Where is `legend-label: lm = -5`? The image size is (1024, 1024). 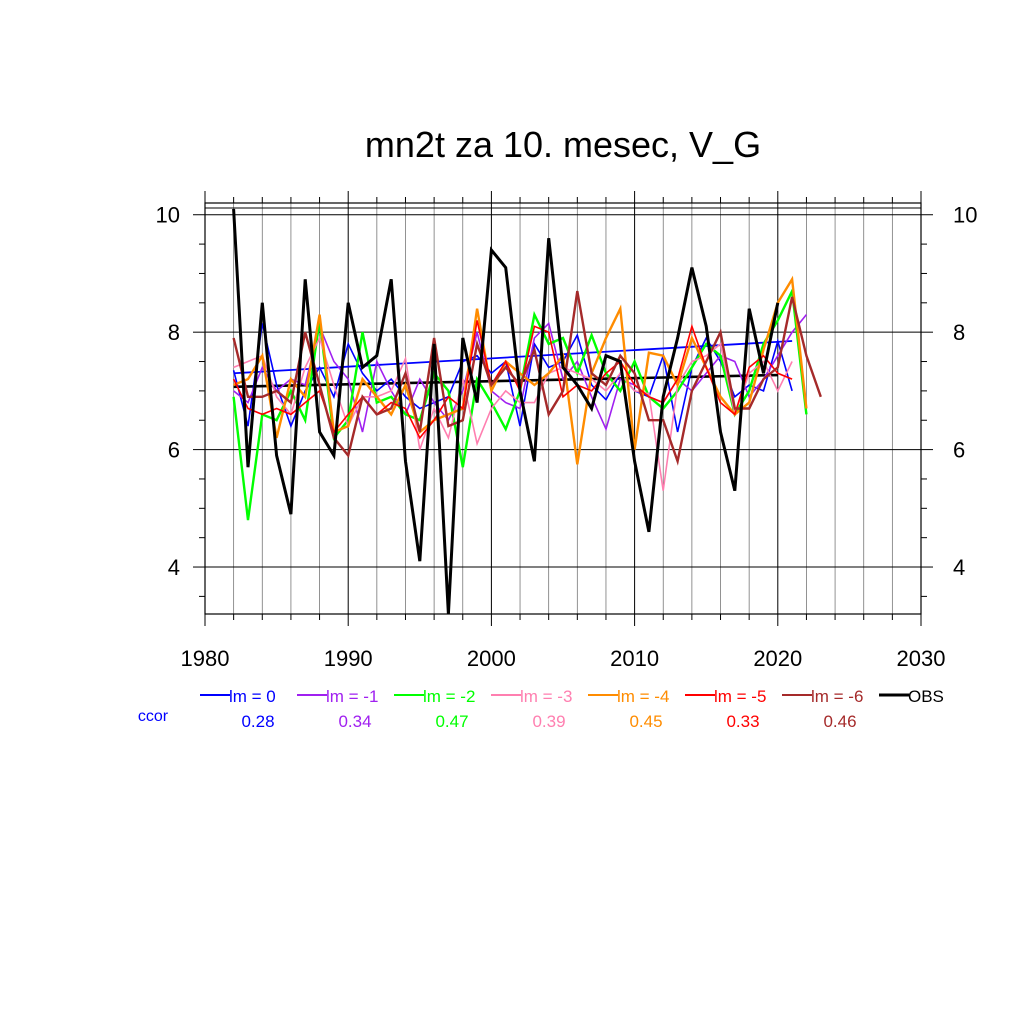 legend-label: lm = -5 is located at coordinates (740, 696).